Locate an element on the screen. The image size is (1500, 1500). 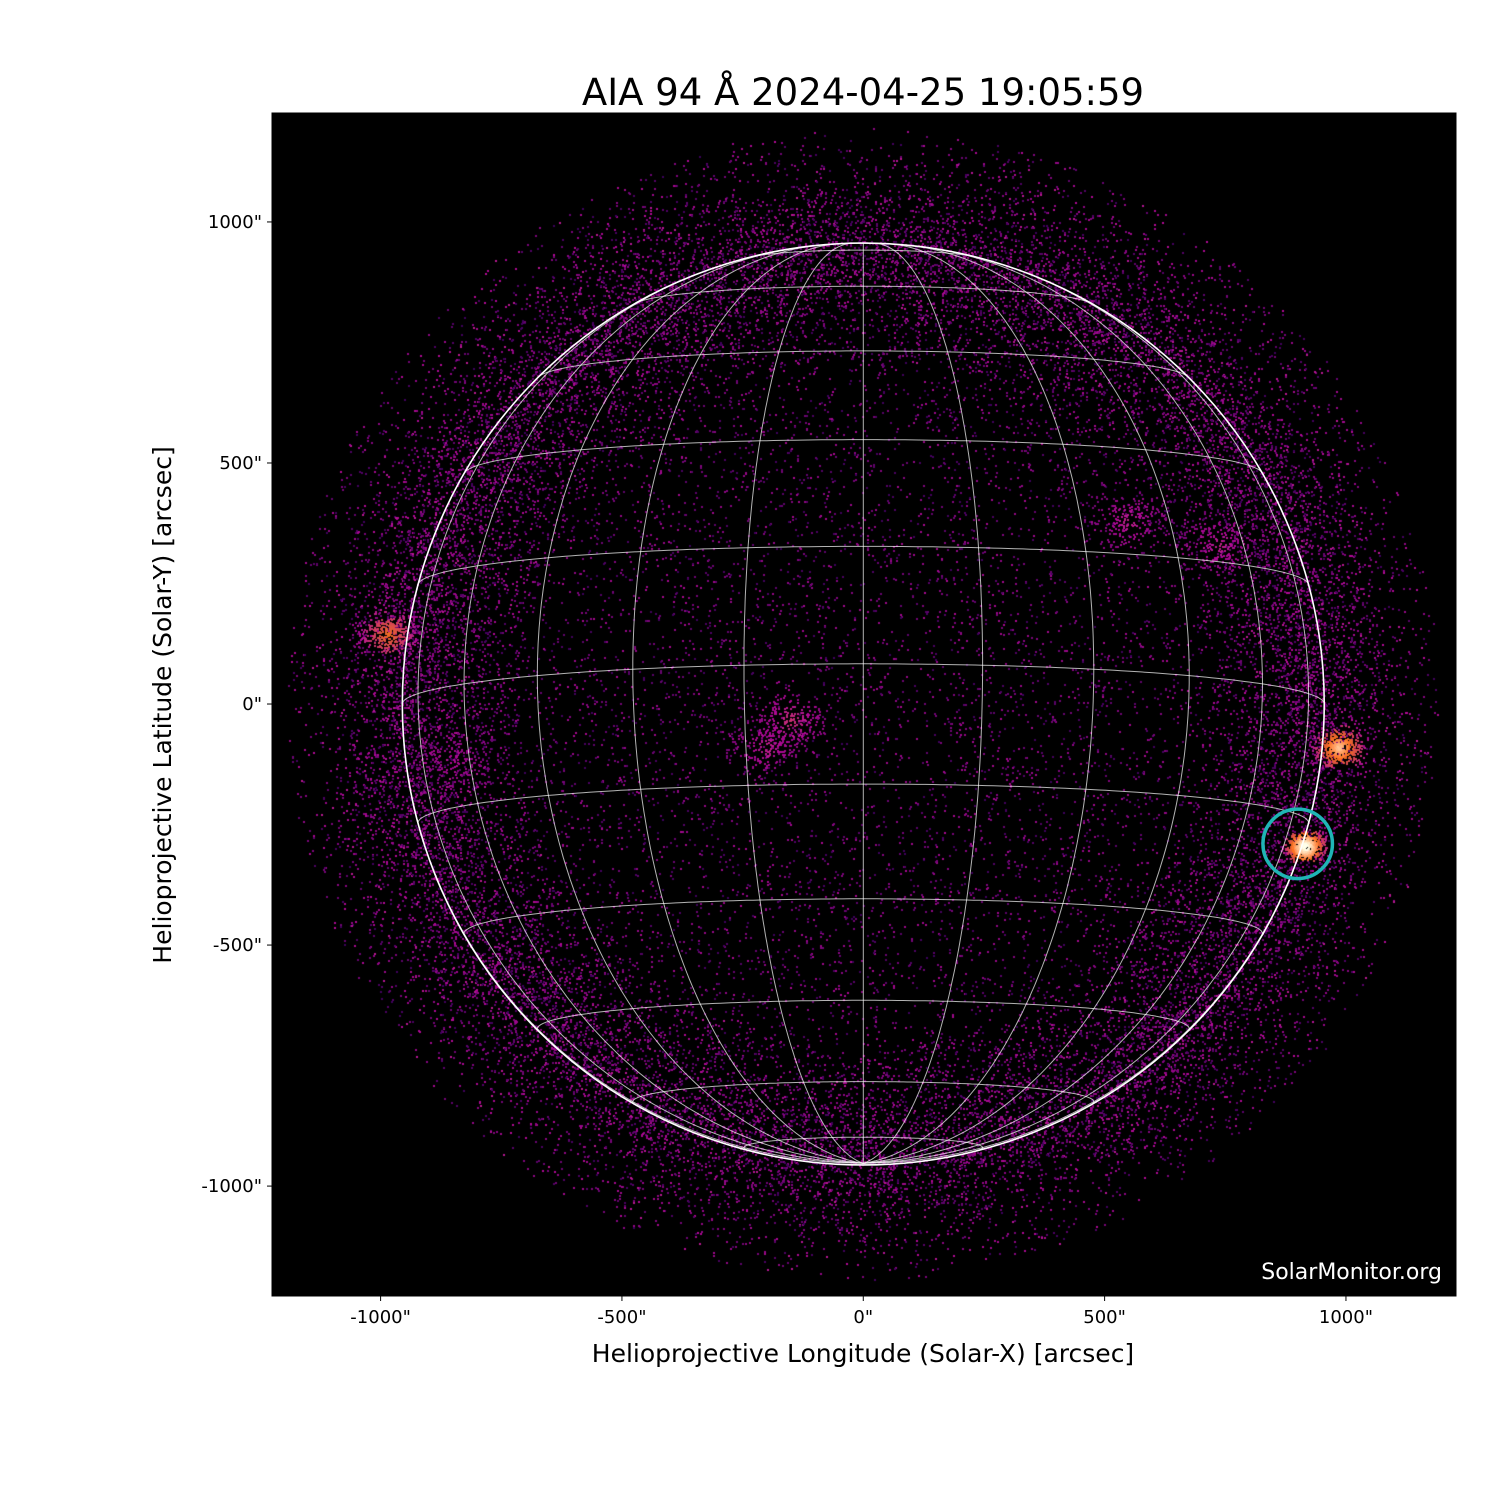
y-ticks: 1000" 500" 0" -500" -1000" is located at coordinates (236, 704).